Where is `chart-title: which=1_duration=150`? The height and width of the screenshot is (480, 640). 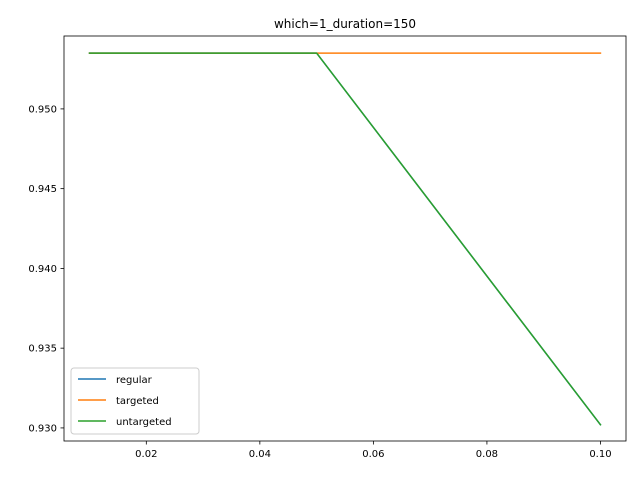
chart-title: which=1_duration=150 is located at coordinates (345, 24).